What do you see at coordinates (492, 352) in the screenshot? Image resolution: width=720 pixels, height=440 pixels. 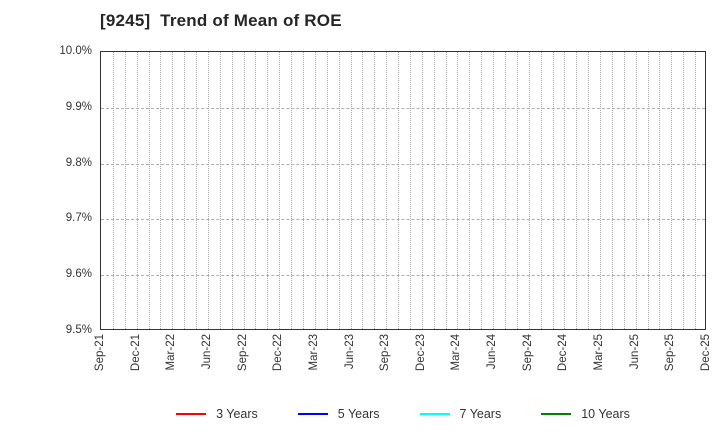 I see `x-tick-label: Jun-24` at bounding box center [492, 352].